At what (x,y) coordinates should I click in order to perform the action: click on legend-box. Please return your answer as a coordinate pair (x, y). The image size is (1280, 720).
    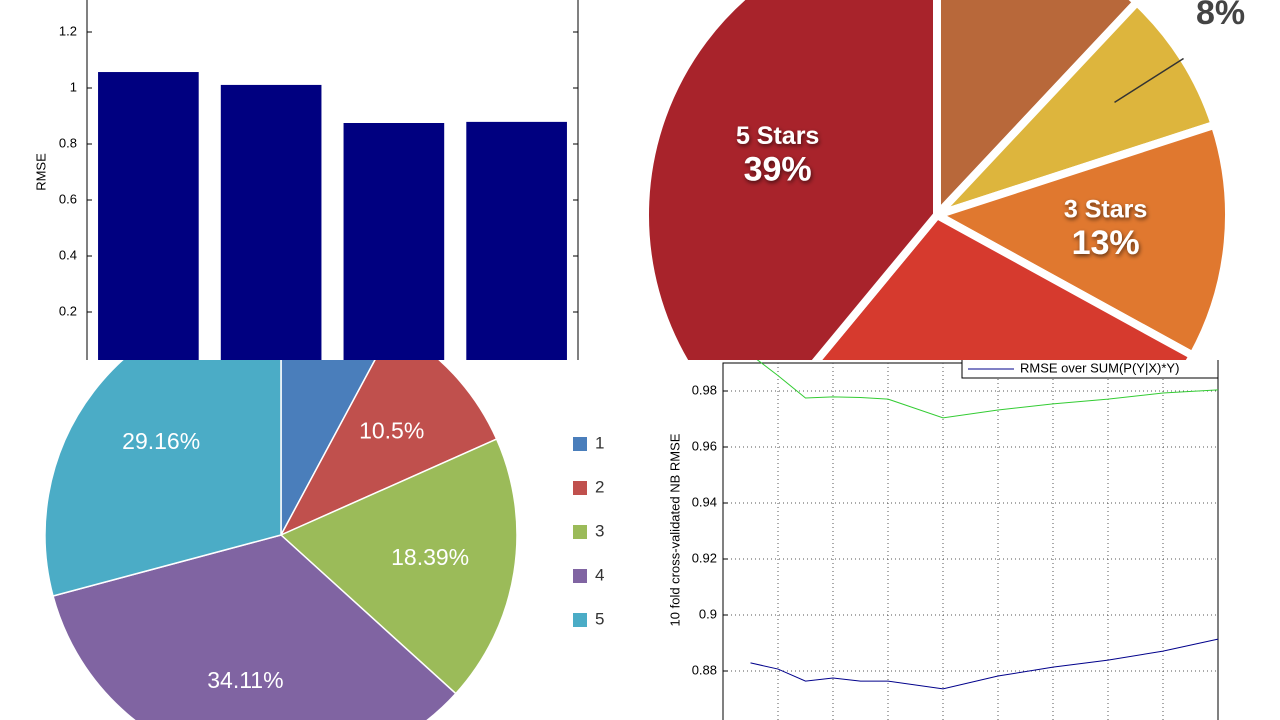
    Looking at the image, I should click on (1090, 369).